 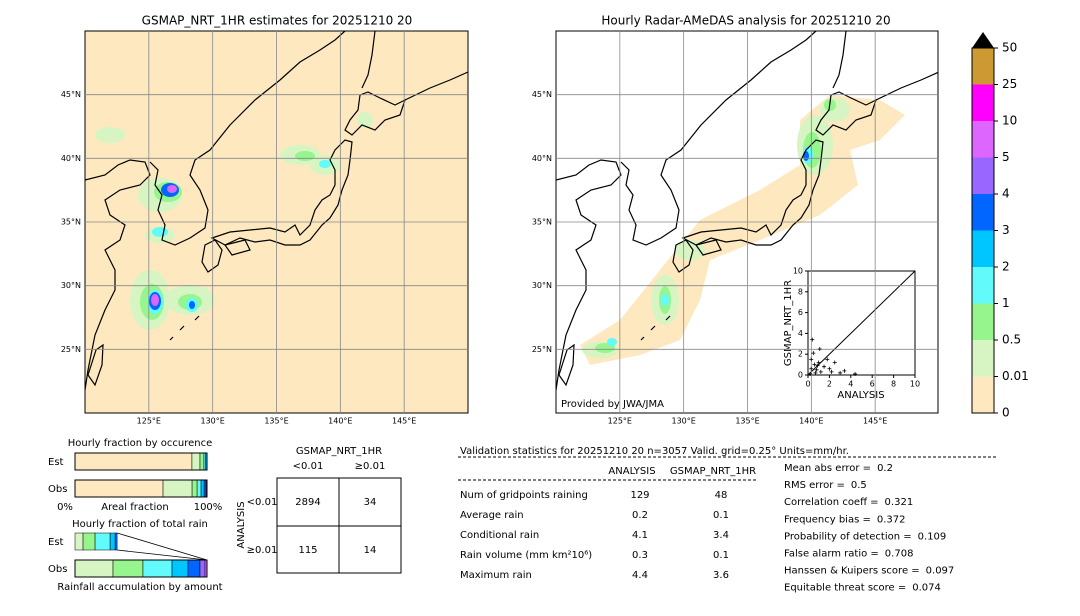 What do you see at coordinates (838, 468) in the screenshot?
I see `score: Mean abs error = 0.2` at bounding box center [838, 468].